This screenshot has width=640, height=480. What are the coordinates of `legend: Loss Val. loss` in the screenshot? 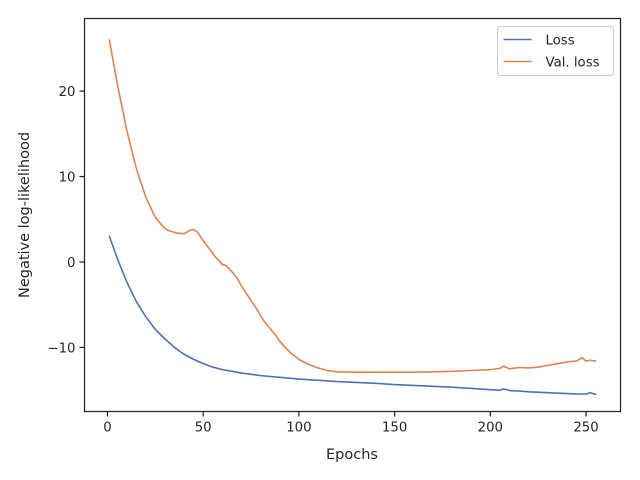 It's located at (555, 51).